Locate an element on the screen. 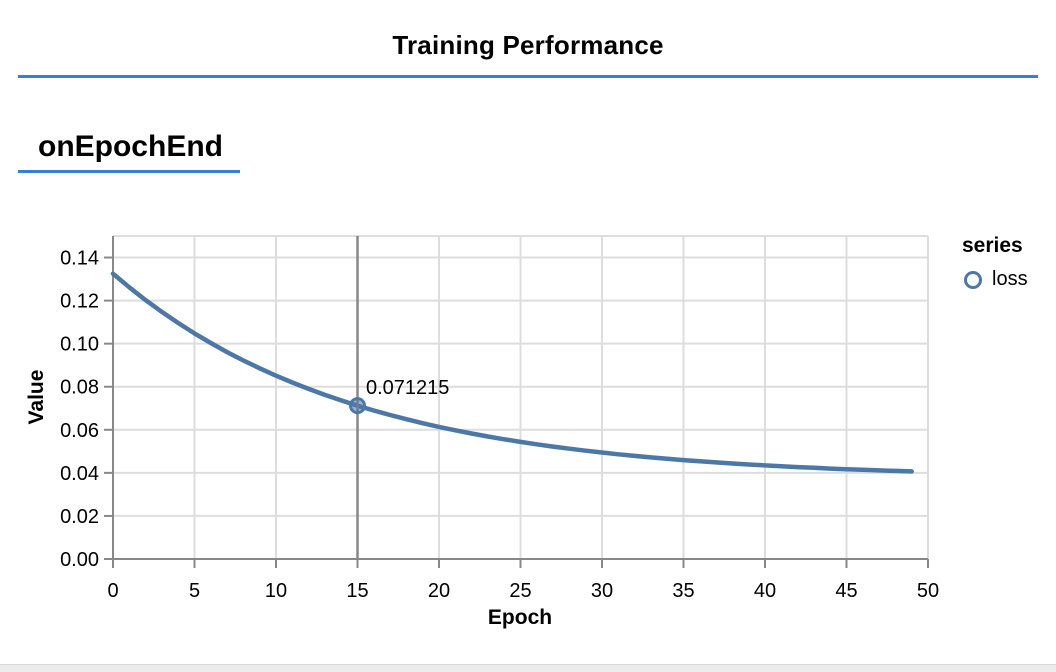 This screenshot has height=672, width=1056. x-axis-title: Epoch is located at coordinates (520, 617).